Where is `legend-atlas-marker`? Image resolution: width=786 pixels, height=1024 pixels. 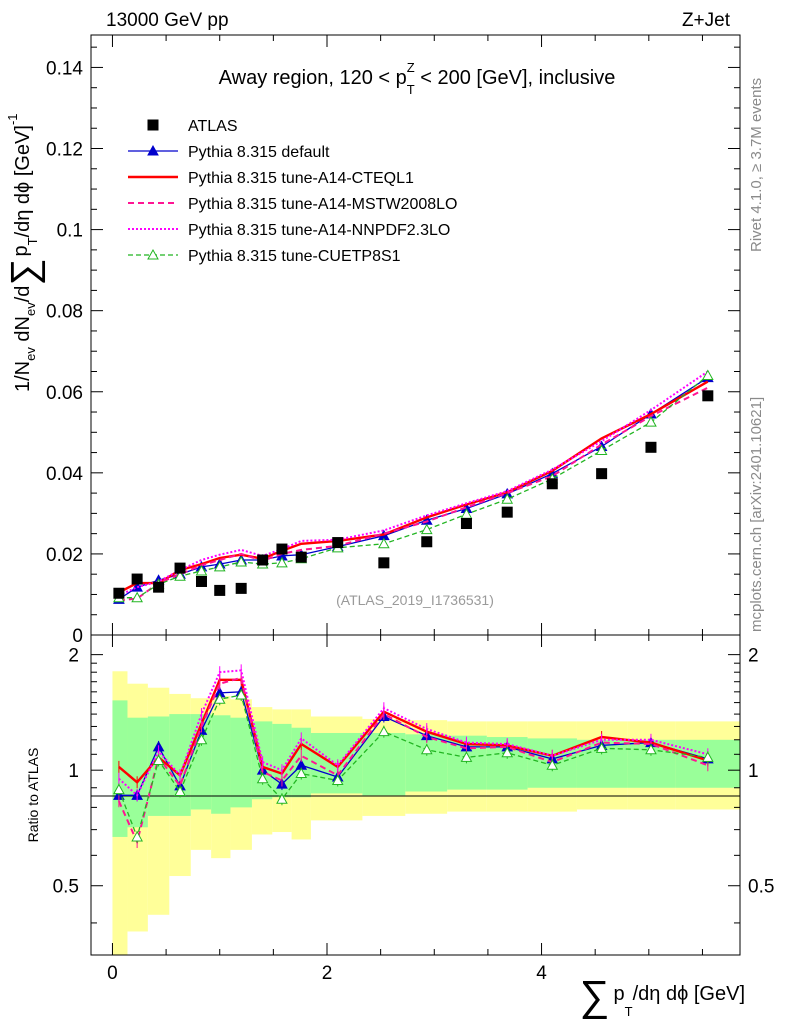 legend-atlas-marker is located at coordinates (153, 125).